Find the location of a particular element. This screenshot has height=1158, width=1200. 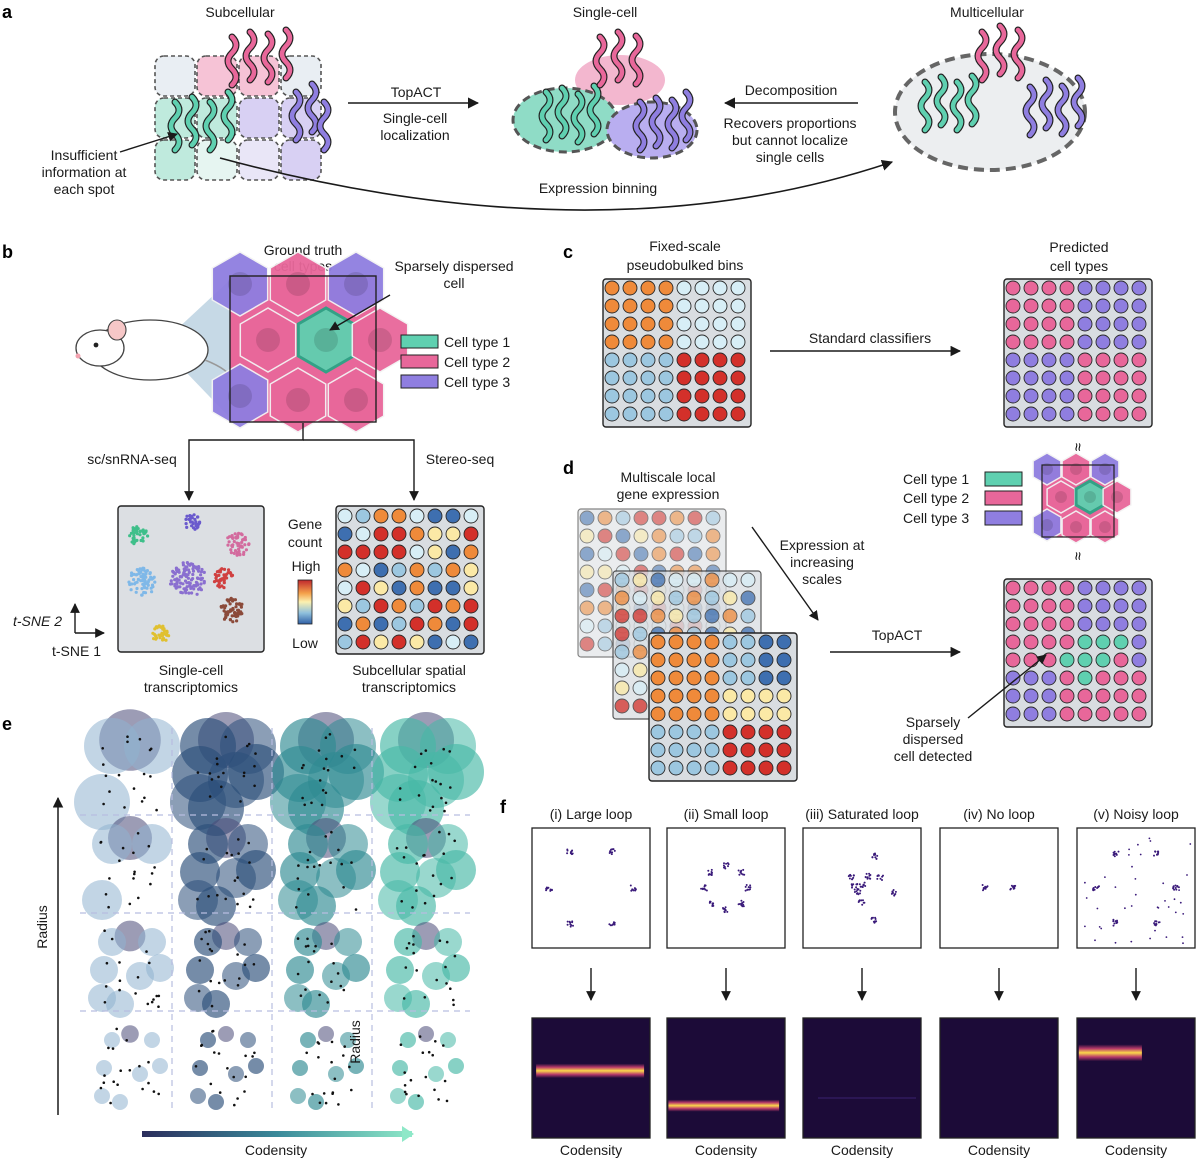

subcellular-spatial-line1: Subcellular spatial is located at coordinates (409, 670).